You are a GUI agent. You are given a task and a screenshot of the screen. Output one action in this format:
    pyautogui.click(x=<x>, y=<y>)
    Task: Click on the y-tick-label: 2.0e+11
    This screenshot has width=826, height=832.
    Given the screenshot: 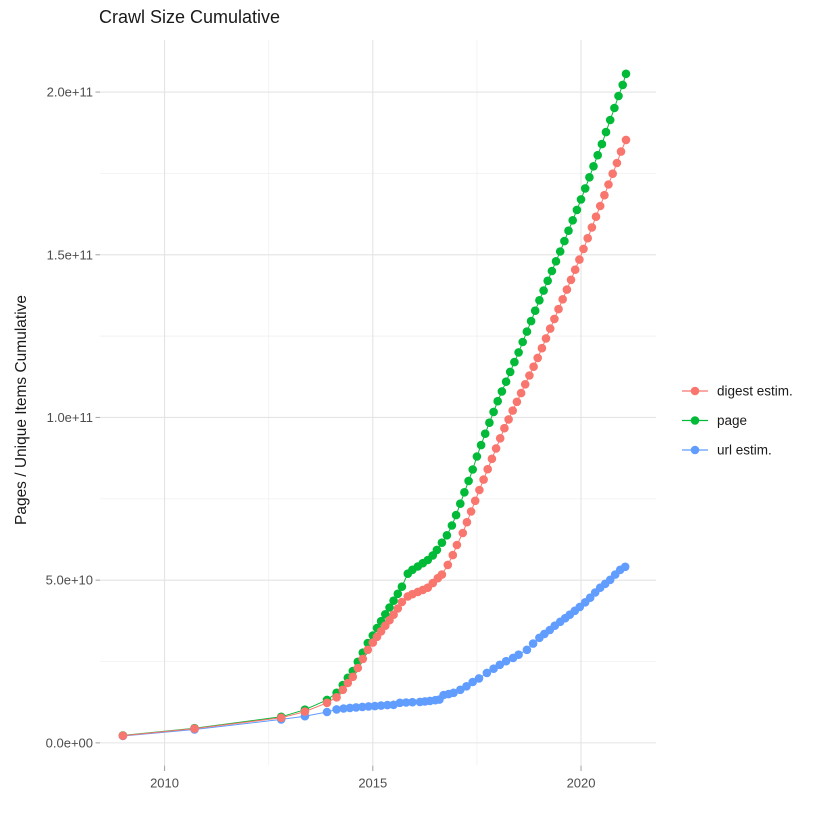 What is the action you would take?
    pyautogui.click(x=70, y=92)
    